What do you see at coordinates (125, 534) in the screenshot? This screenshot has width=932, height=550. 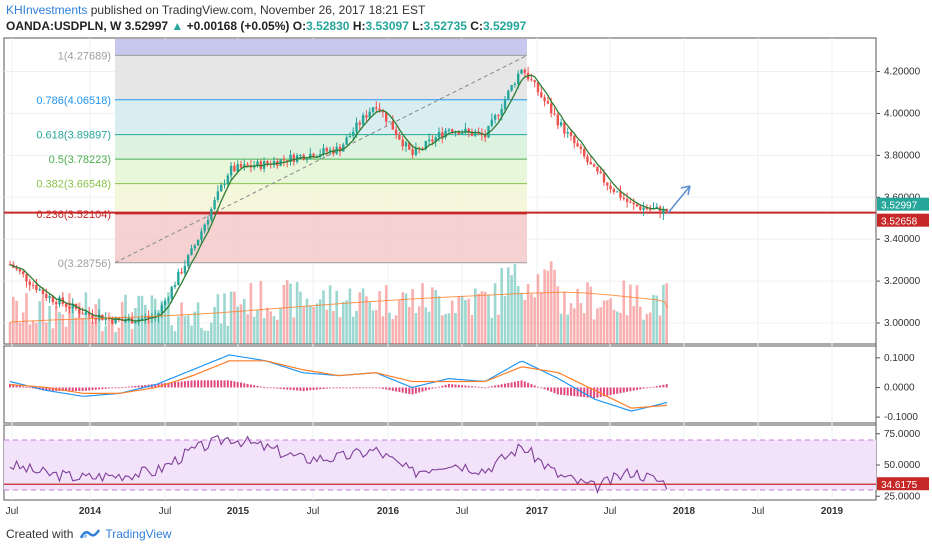 I see `tradingview-brand: TradingView` at bounding box center [125, 534].